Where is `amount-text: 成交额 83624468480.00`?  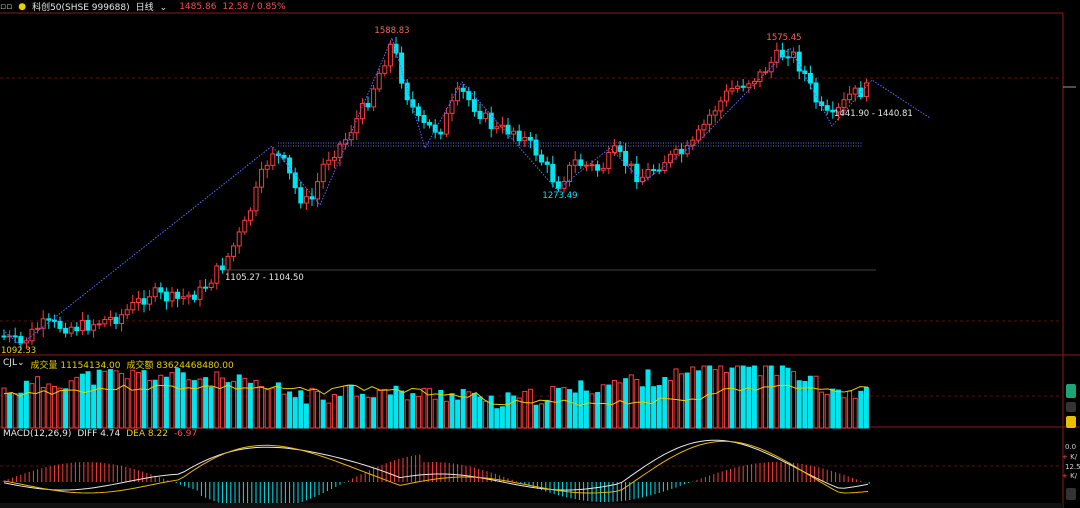 amount-text: 成交额 83624468480.00 is located at coordinates (180, 366).